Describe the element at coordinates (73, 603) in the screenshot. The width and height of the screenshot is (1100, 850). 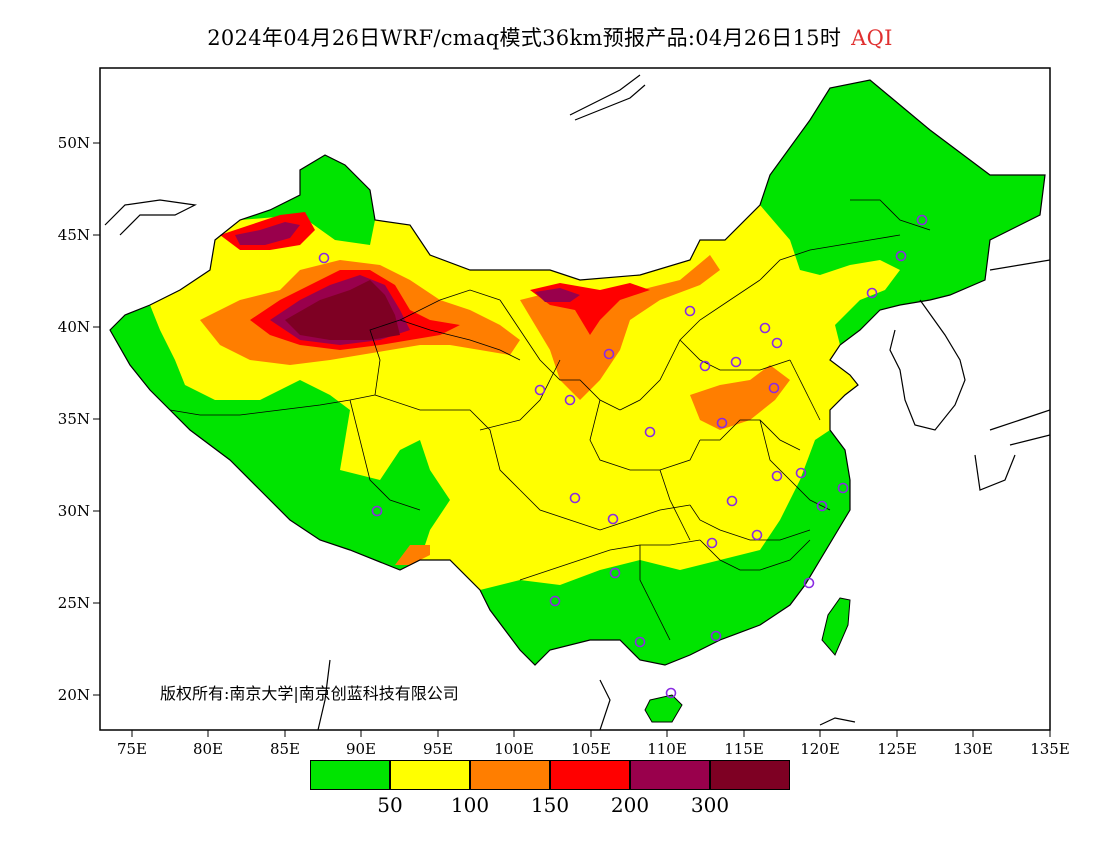
I see `lat-label-25n: 25N` at that location.